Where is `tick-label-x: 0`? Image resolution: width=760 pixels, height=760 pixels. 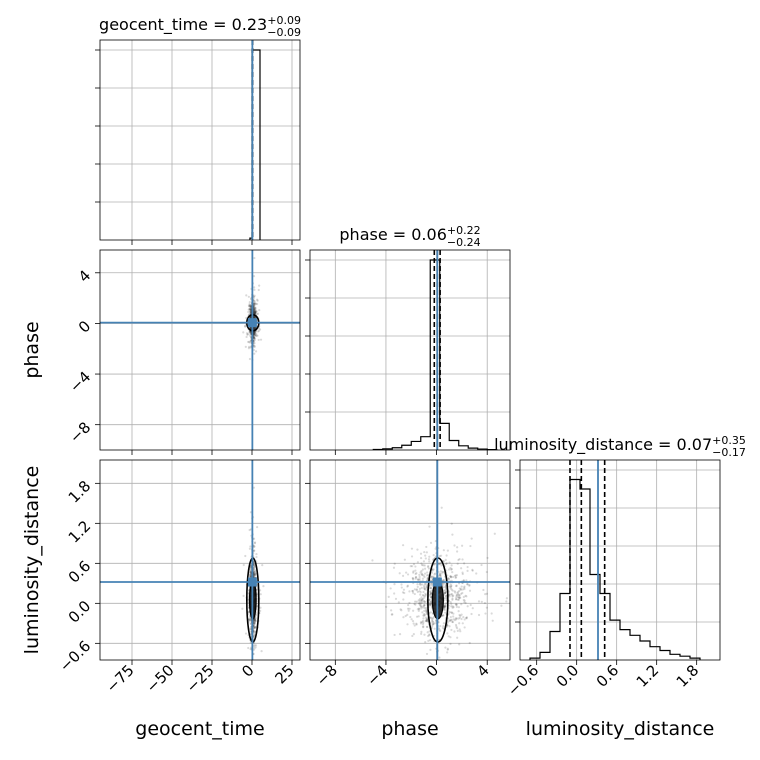
tick-label-x: 0 is located at coordinates (432, 670).